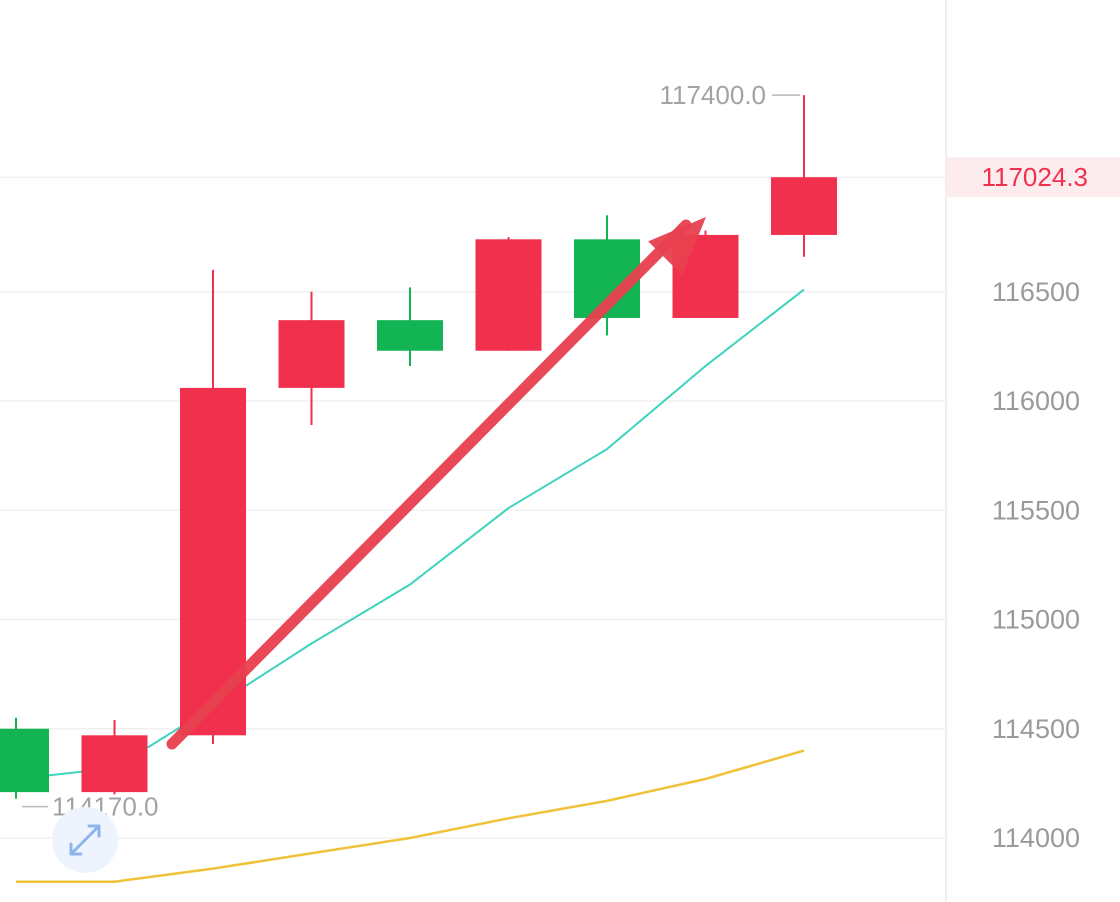  What do you see at coordinates (1036, 510) in the screenshot?
I see `y-tick-label: 115500` at bounding box center [1036, 510].